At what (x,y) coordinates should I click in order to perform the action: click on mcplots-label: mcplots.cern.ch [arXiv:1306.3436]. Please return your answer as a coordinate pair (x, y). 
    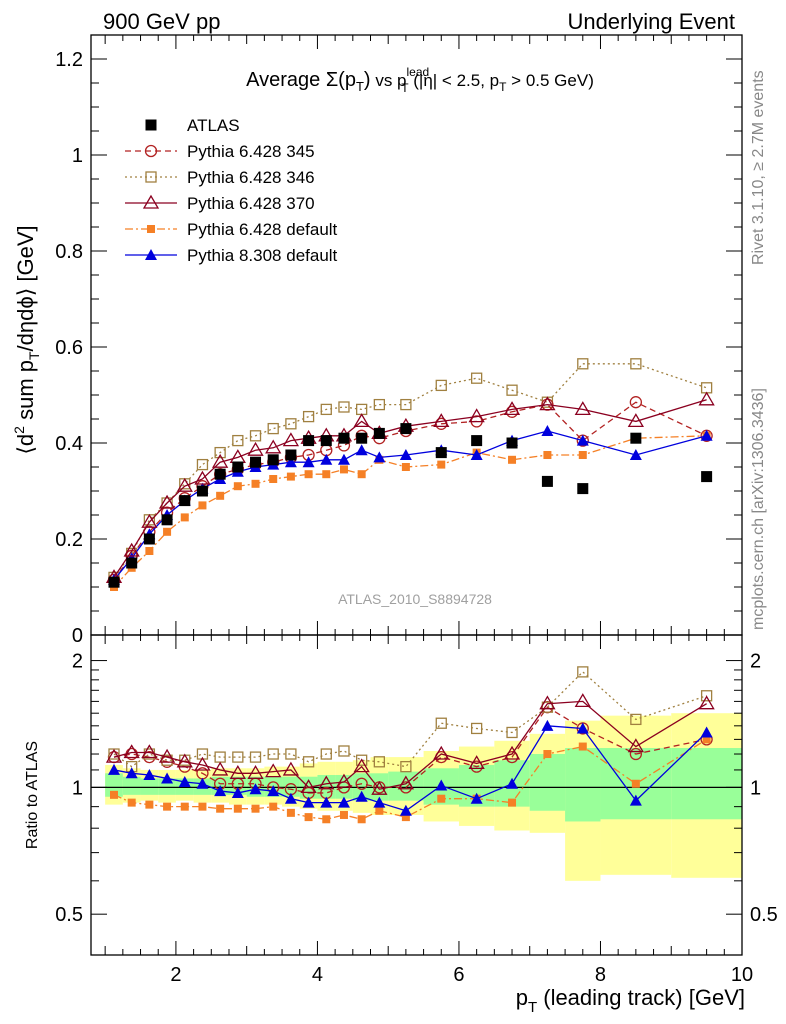
    Looking at the image, I should click on (758, 509).